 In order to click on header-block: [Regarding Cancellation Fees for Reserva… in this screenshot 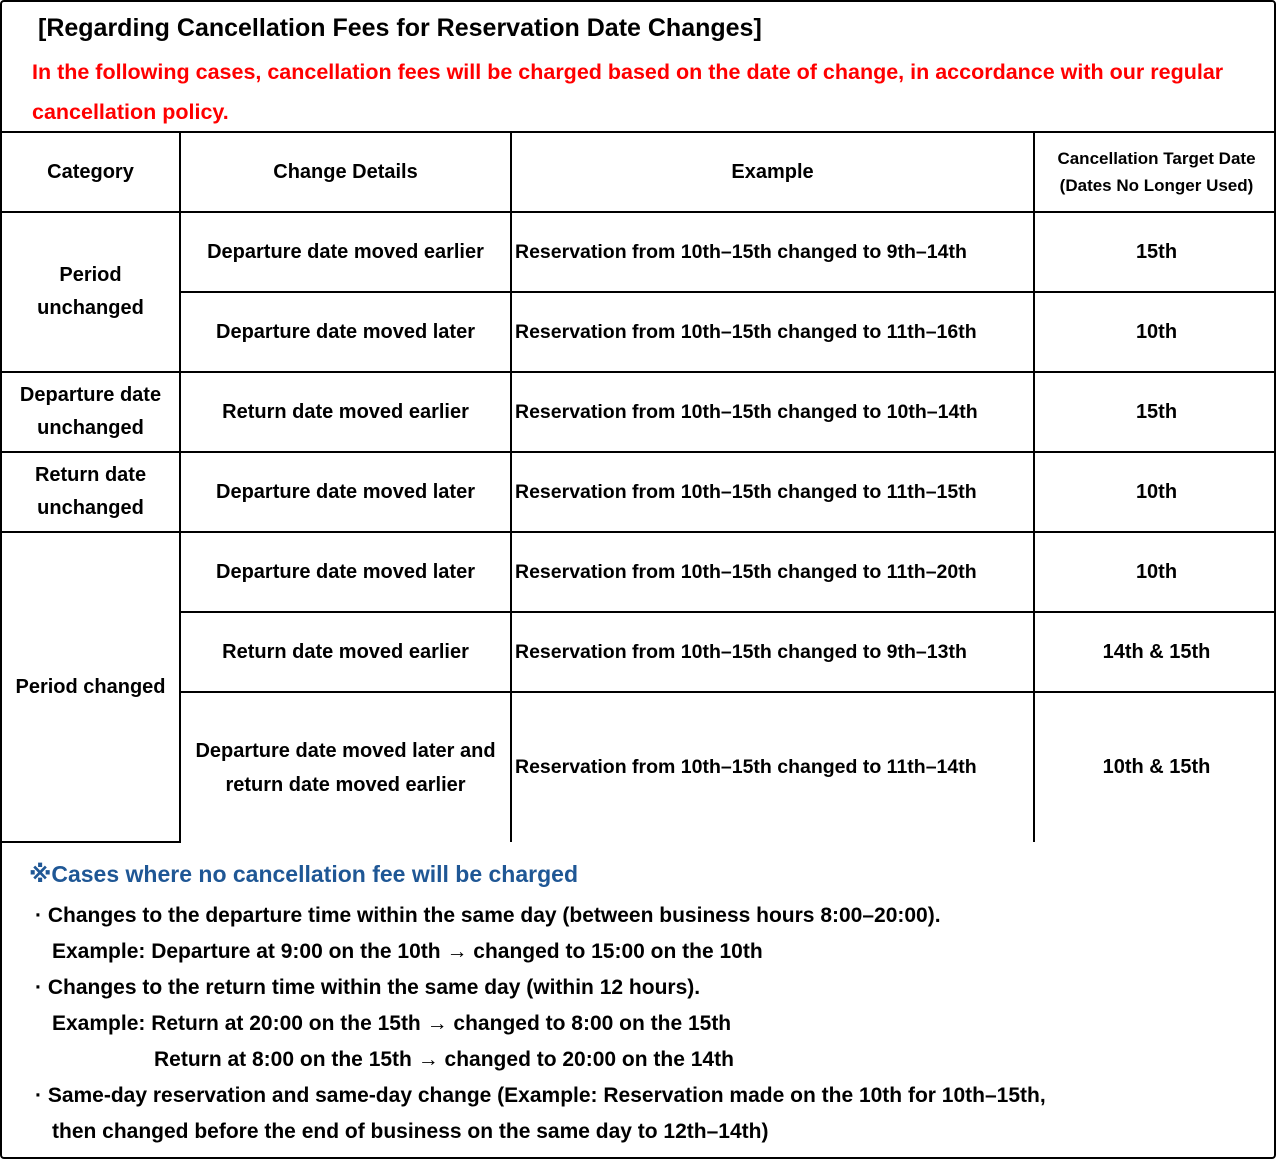, I will do `click(638, 66)`.